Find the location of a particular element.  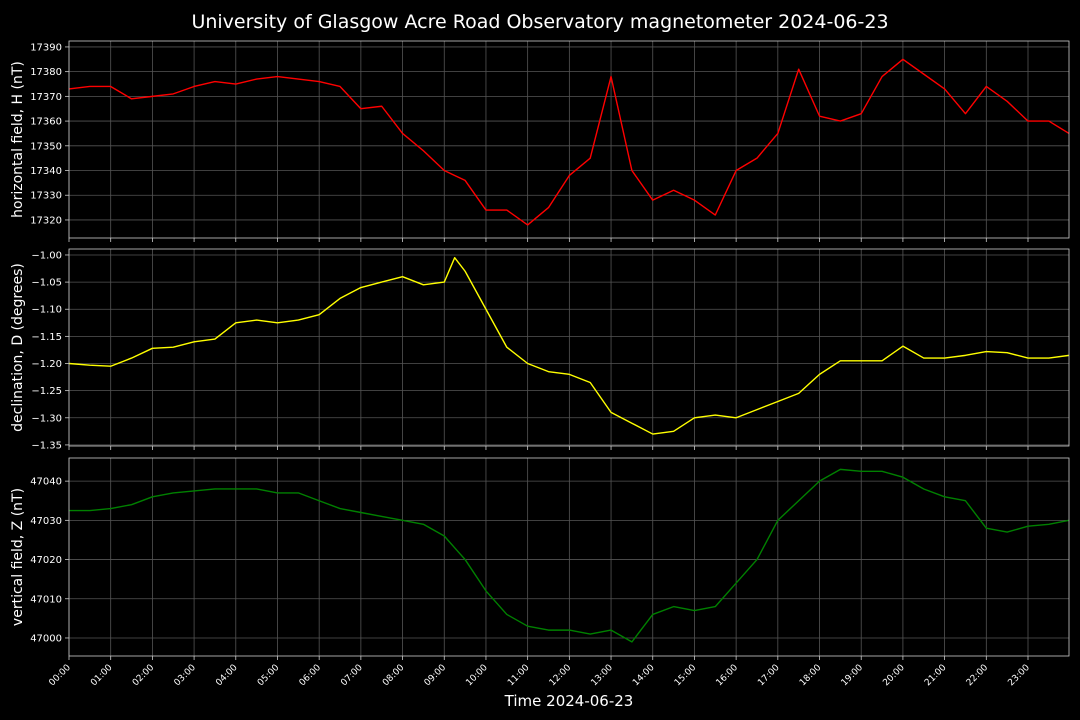

y-tick-label: −1.05 is located at coordinates (46, 283).